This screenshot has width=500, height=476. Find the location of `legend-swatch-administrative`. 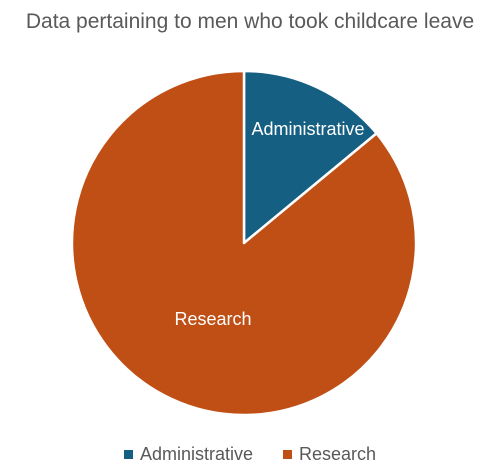

legend-swatch-administrative is located at coordinates (128, 454).